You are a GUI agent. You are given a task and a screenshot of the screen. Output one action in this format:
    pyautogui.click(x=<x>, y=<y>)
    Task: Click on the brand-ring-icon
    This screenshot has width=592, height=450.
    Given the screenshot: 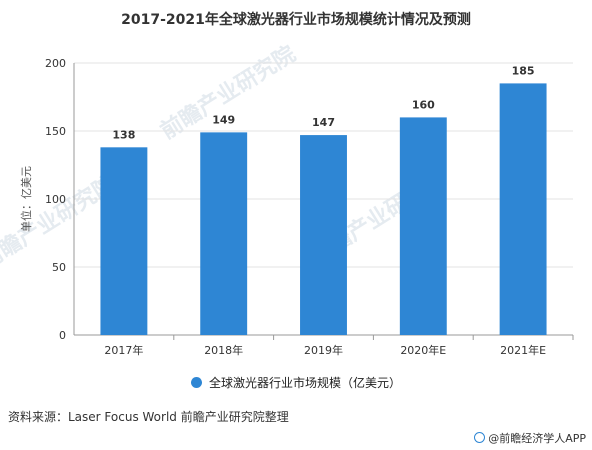 What is the action you would take?
    pyautogui.click(x=480, y=437)
    